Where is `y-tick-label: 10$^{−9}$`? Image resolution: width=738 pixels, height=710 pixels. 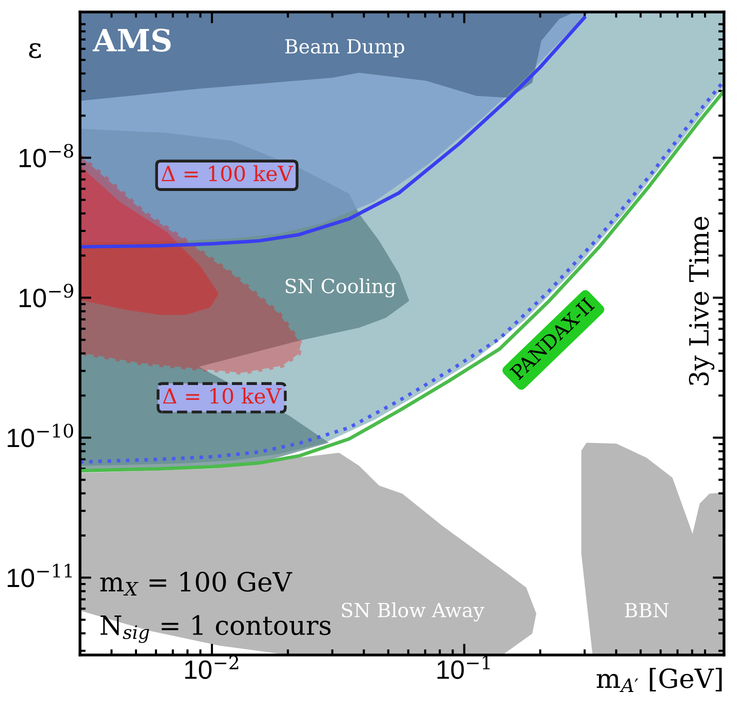 y-tick-label: 10$^{−9}$ is located at coordinates (47, 296).